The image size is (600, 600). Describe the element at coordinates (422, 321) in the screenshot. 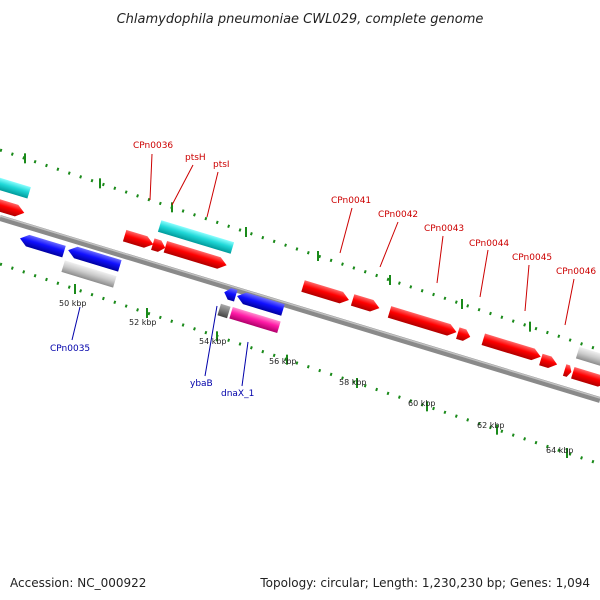

I see `gene-feature-cpn0043` at that location.